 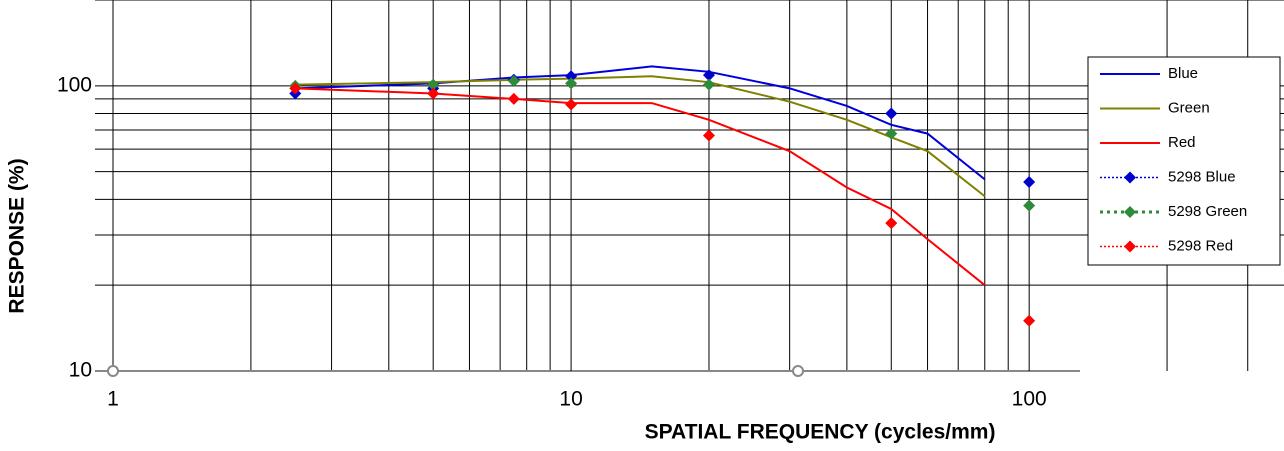 I want to click on x-axis-title: SPATIAL FREQUENCY (cycles/mm), so click(x=820, y=432).